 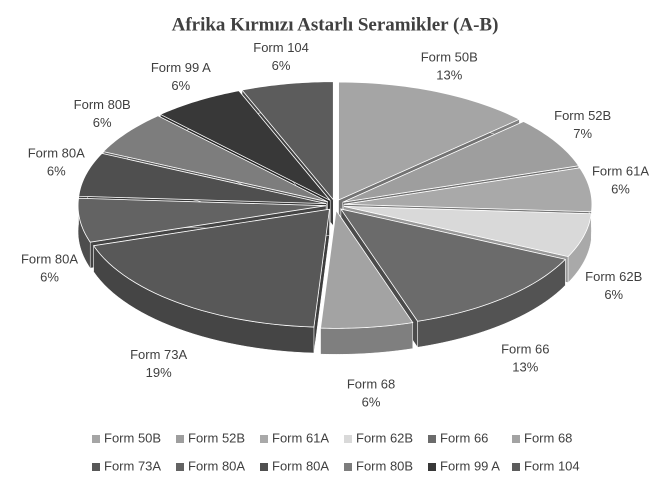 What do you see at coordinates (132, 465) in the screenshot?
I see `legend-label: Form 73A` at bounding box center [132, 465].